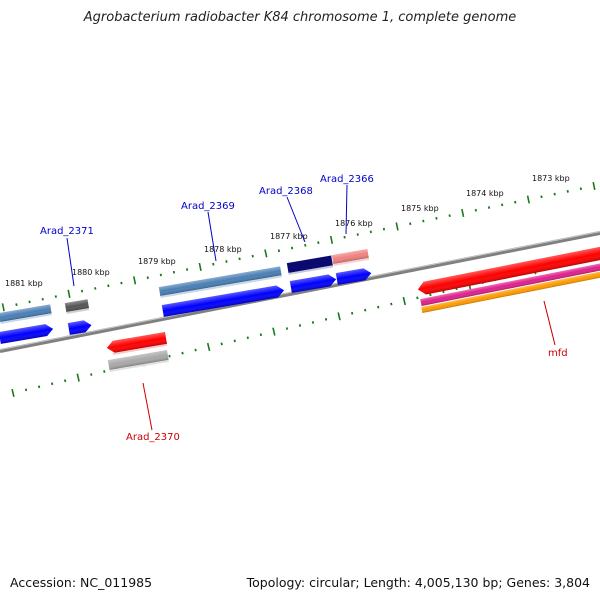  I want to click on gene-label: Arad_2371, so click(67, 231).